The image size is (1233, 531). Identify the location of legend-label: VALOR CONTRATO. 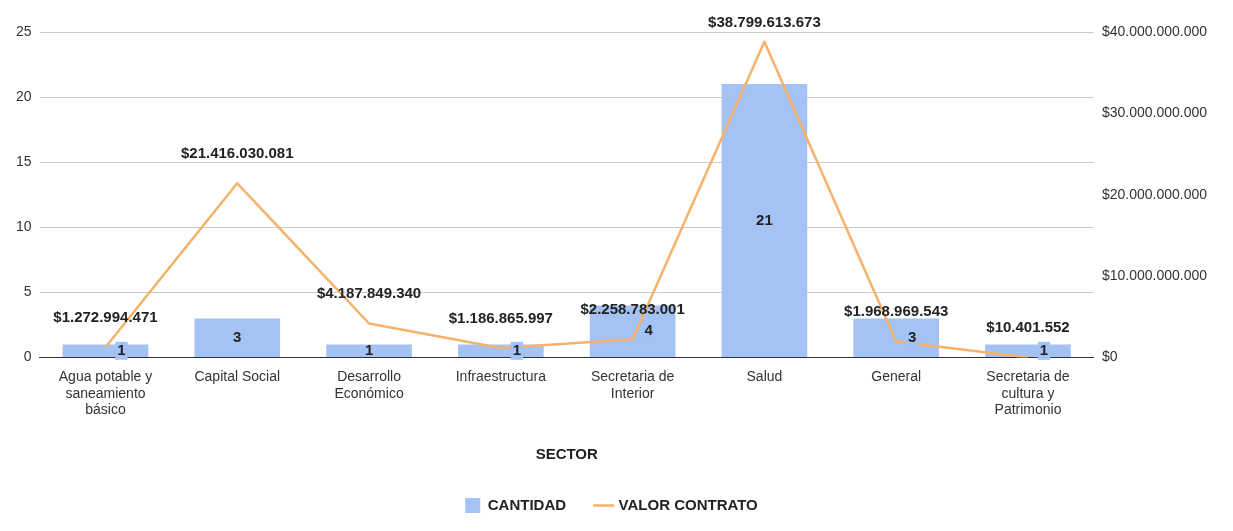
(688, 504).